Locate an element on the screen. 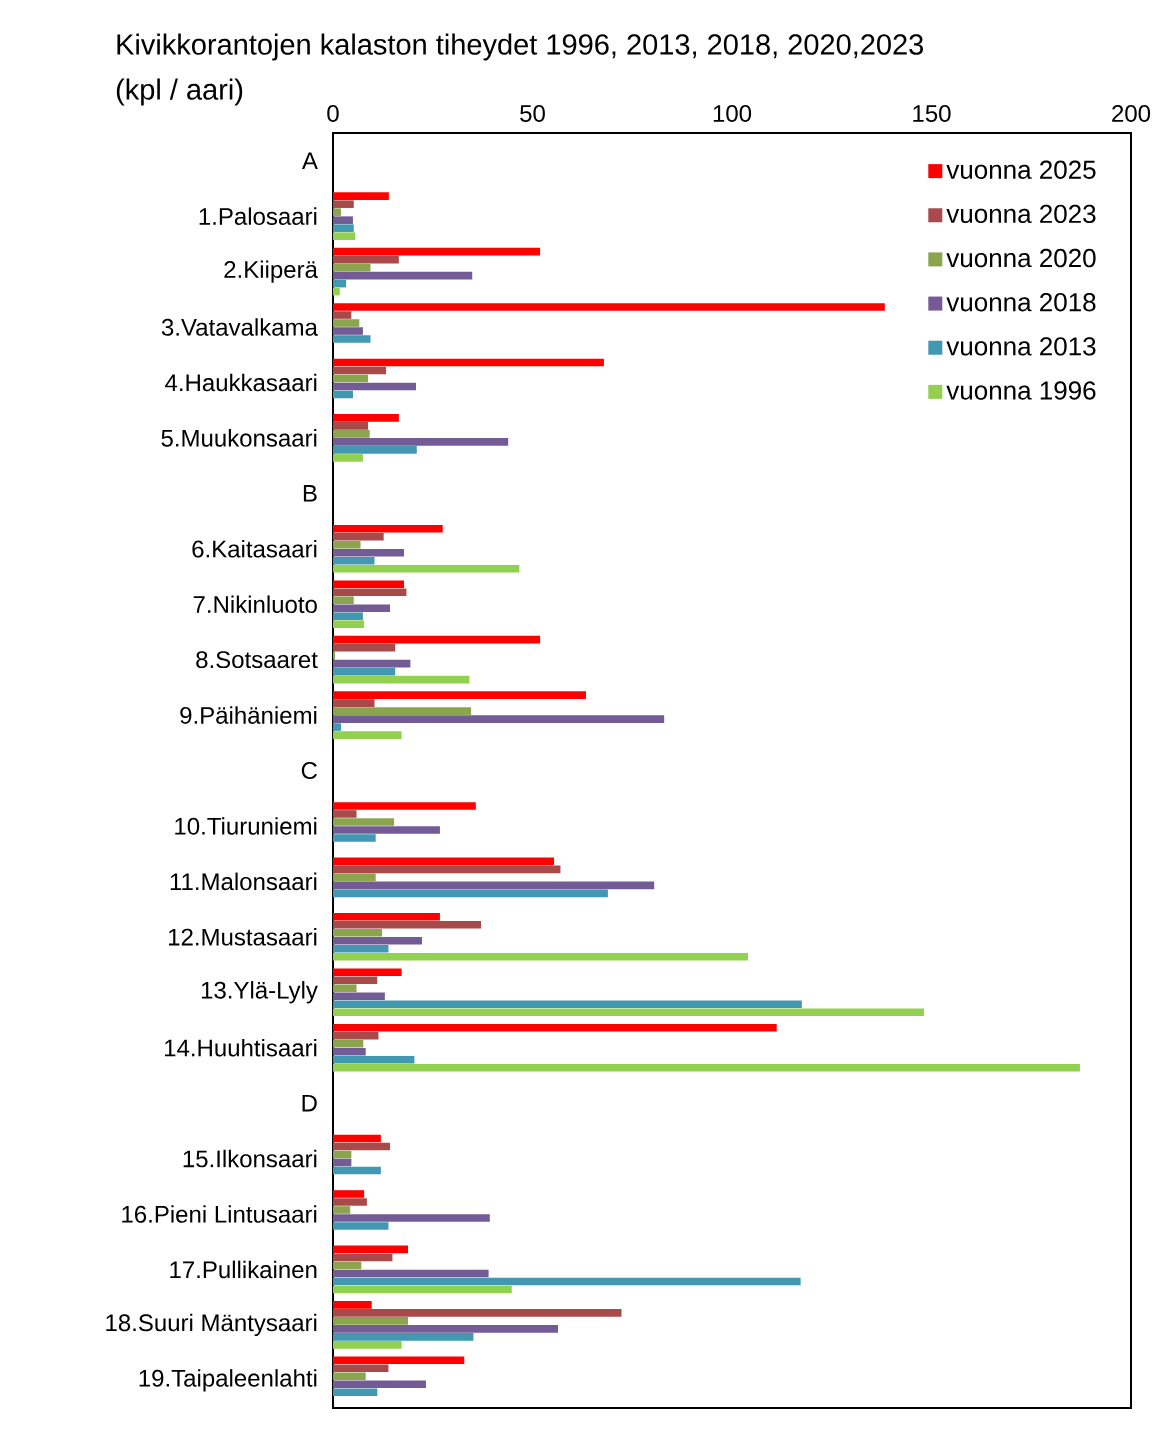 This screenshot has height=1447, width=1170. y-tick-label: 1.Palosaari is located at coordinates (258, 216).